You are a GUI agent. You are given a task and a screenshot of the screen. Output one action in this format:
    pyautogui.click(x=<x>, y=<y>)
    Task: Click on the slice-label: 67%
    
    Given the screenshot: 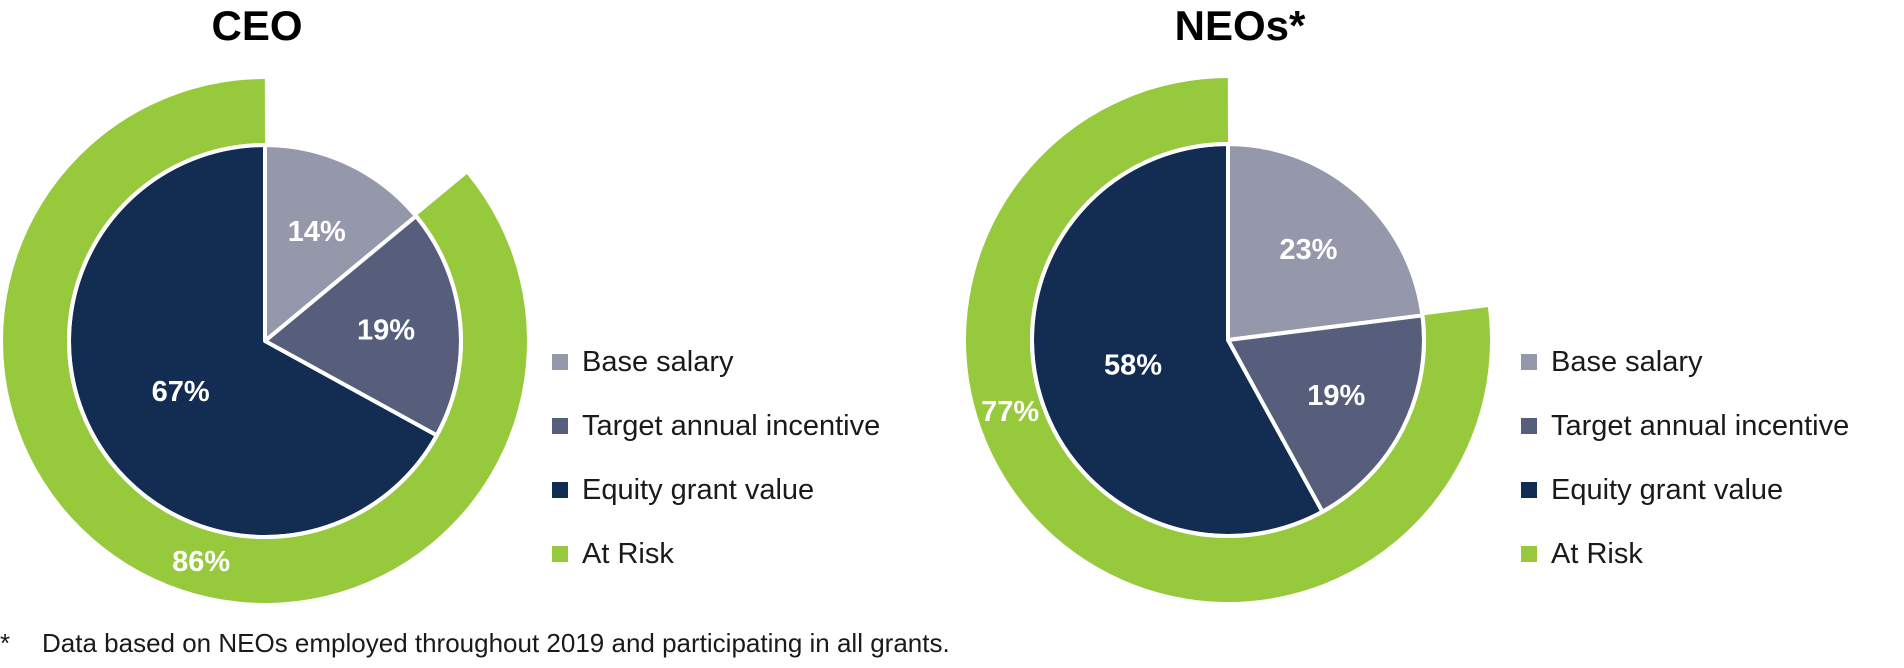 What is the action you would take?
    pyautogui.click(x=181, y=392)
    